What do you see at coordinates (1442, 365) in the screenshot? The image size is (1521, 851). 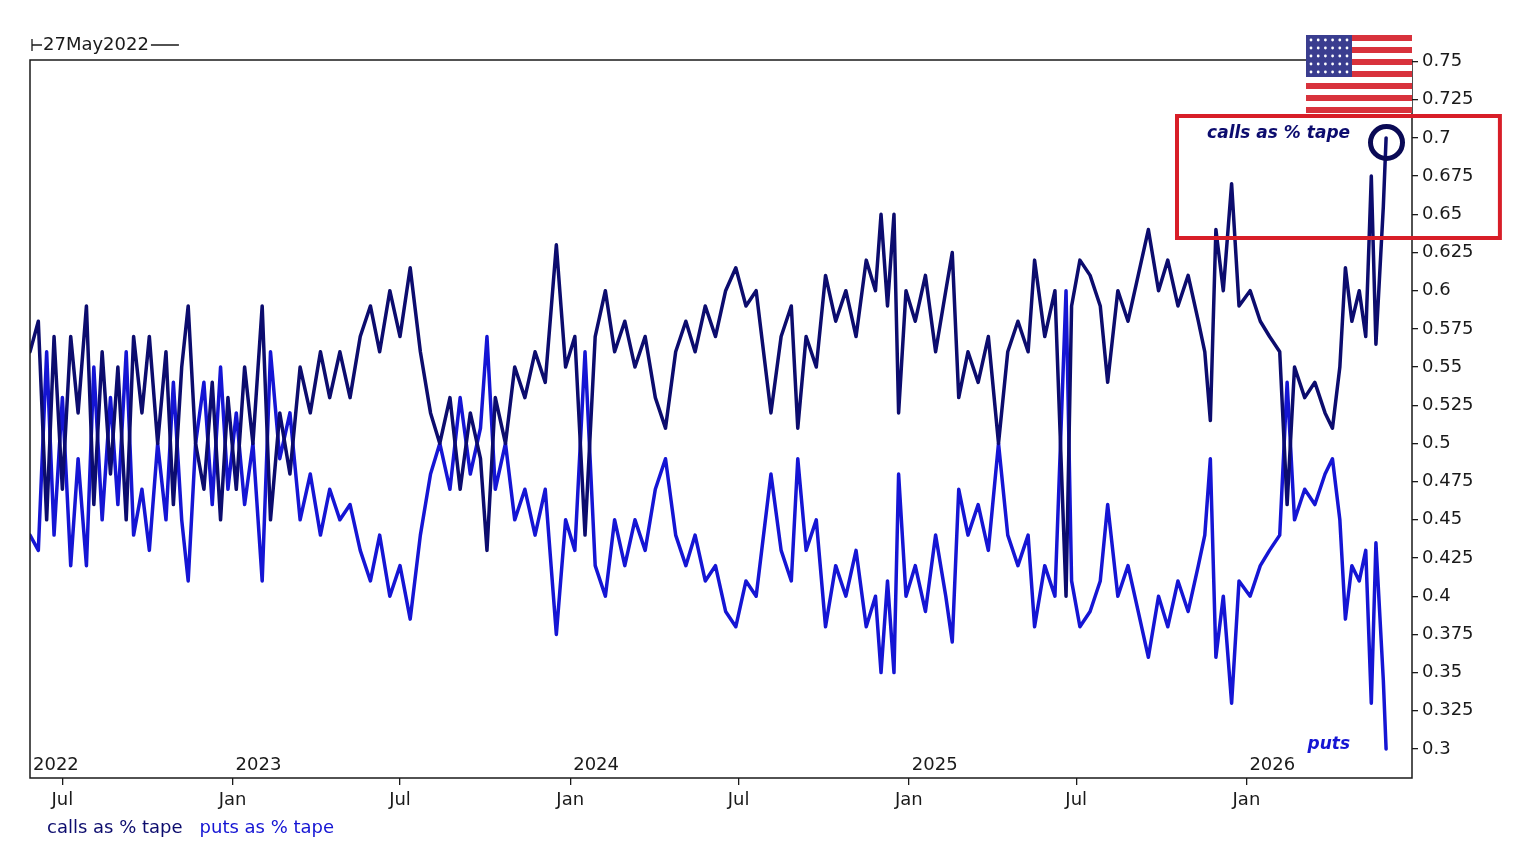 I see `y-tick-label: 0.55` at bounding box center [1442, 365].